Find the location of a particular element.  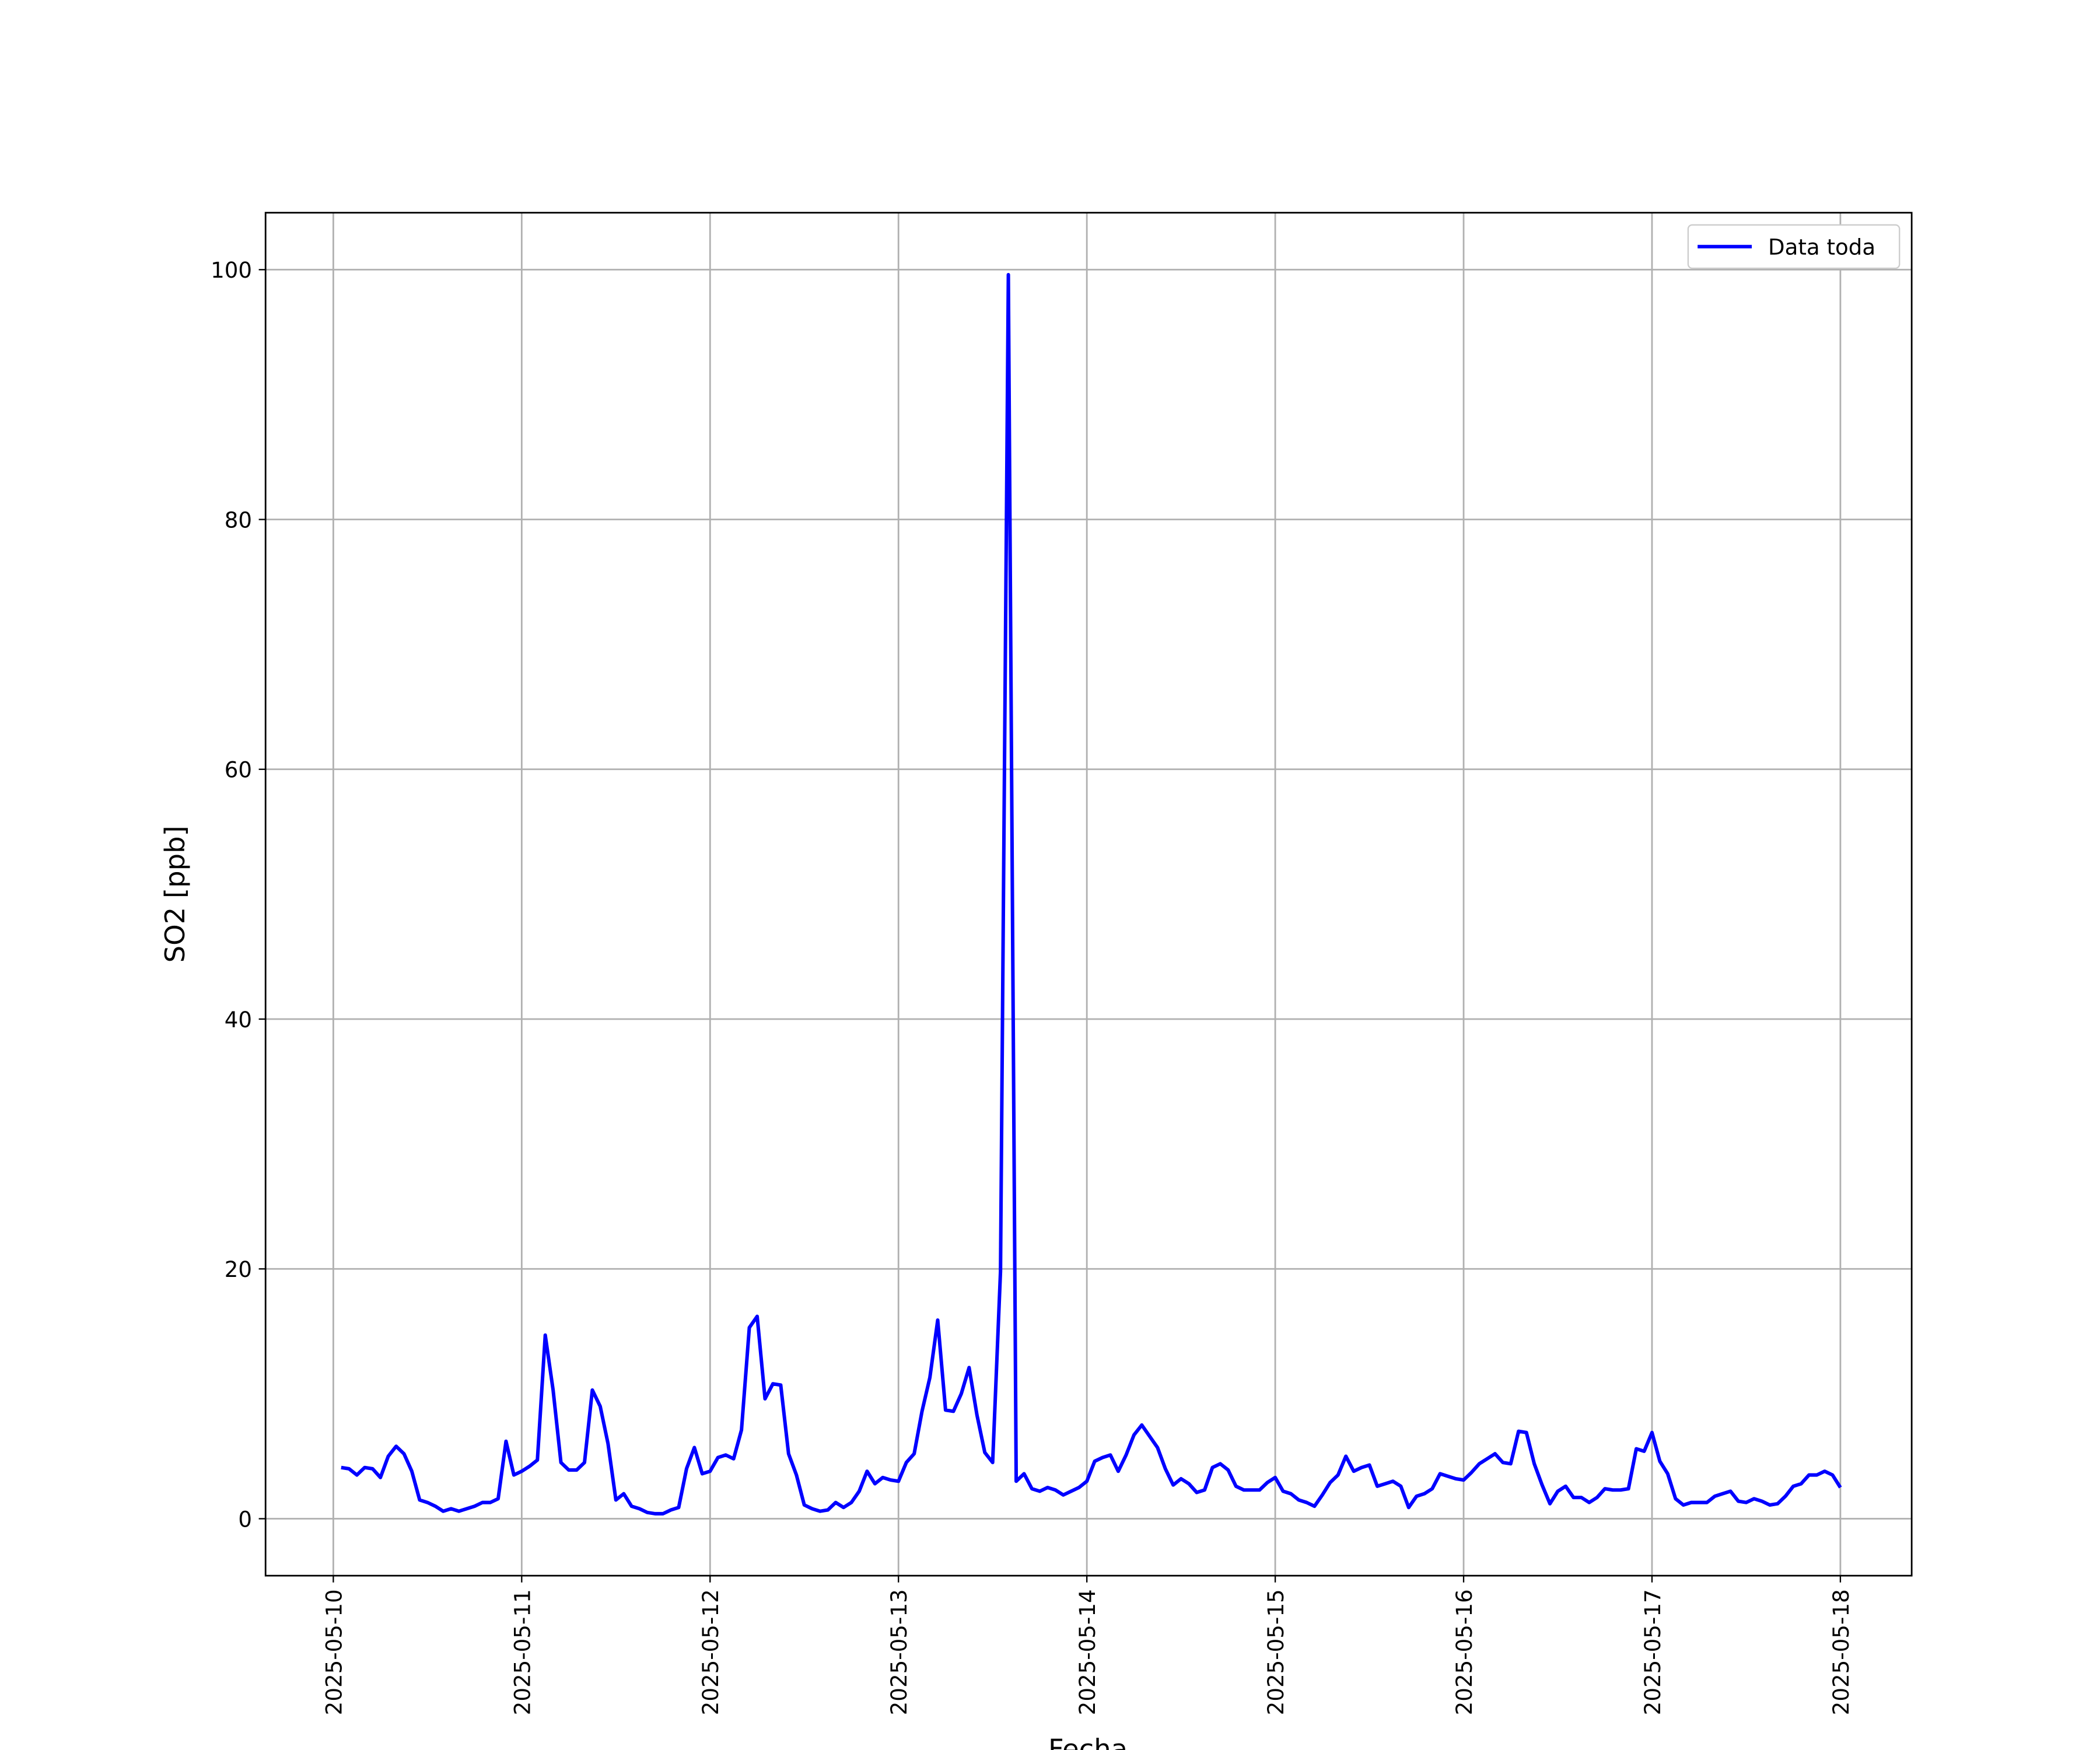

legend: Data toda is located at coordinates (1794, 247).